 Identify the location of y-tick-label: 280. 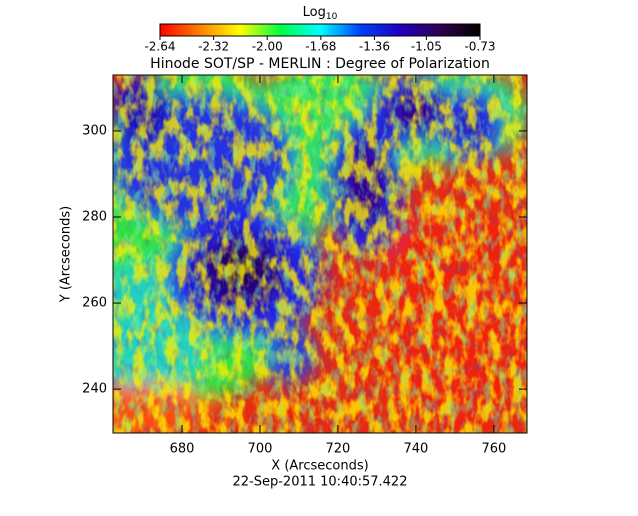
(94, 216).